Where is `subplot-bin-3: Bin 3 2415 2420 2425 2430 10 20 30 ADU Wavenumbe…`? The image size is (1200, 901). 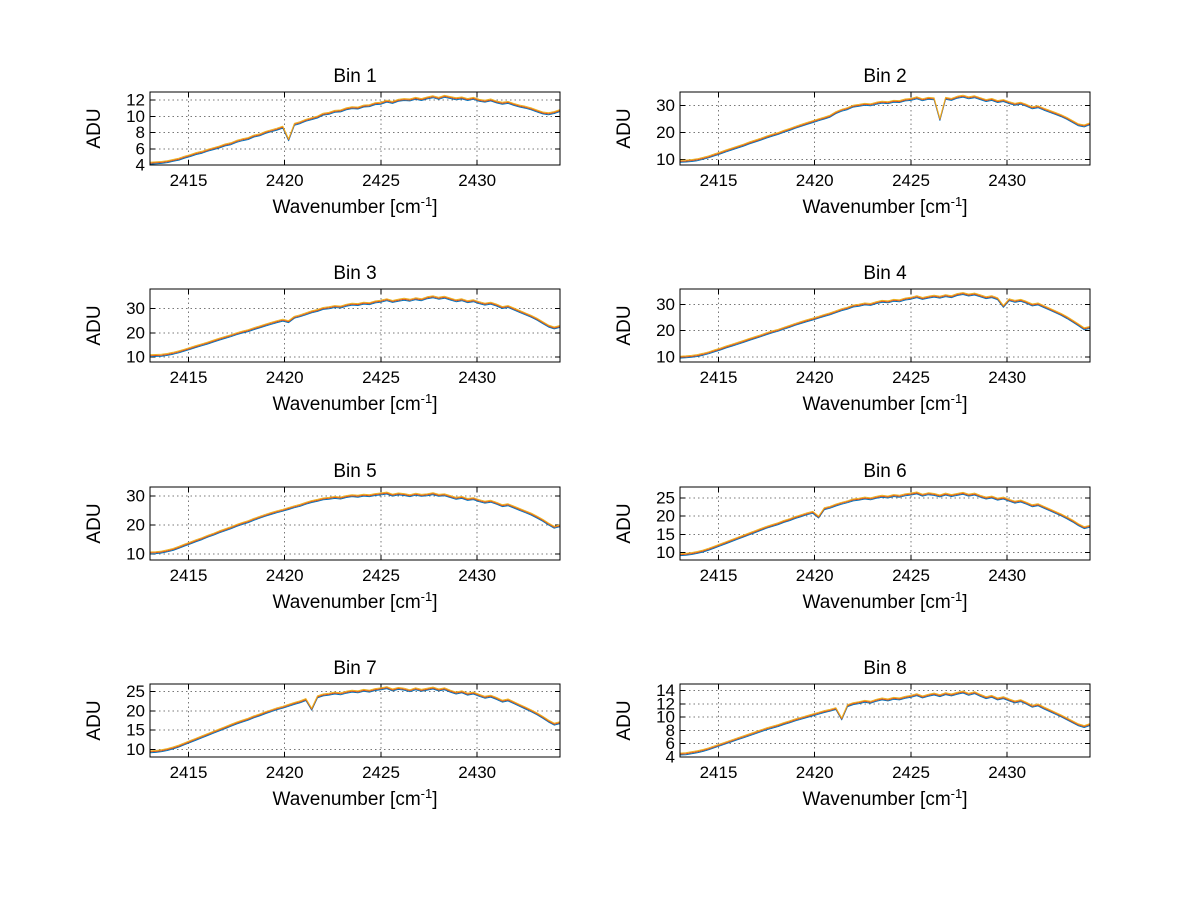 subplot-bin-3: Bin 3 2415 2420 2425 2430 10 20 30 ADU Wavenumbe… is located at coordinates (324, 341).